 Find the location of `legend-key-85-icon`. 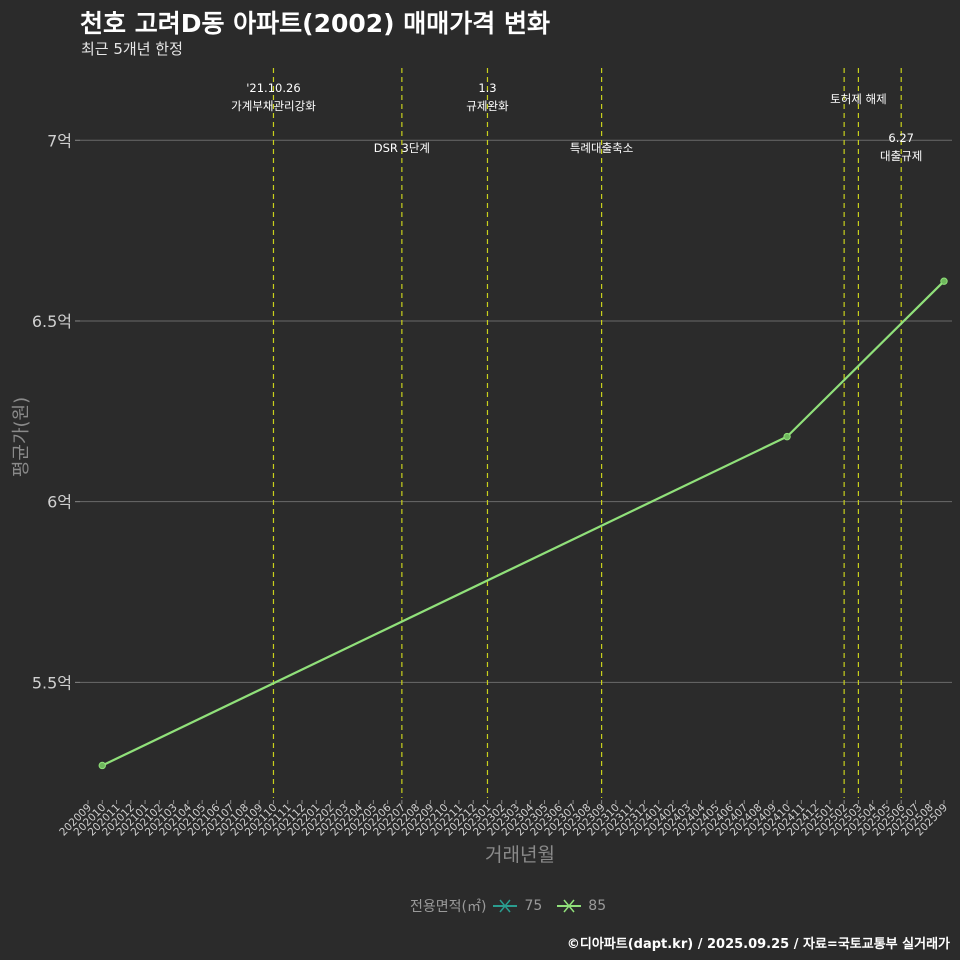

legend-key-85-icon is located at coordinates (569, 906).